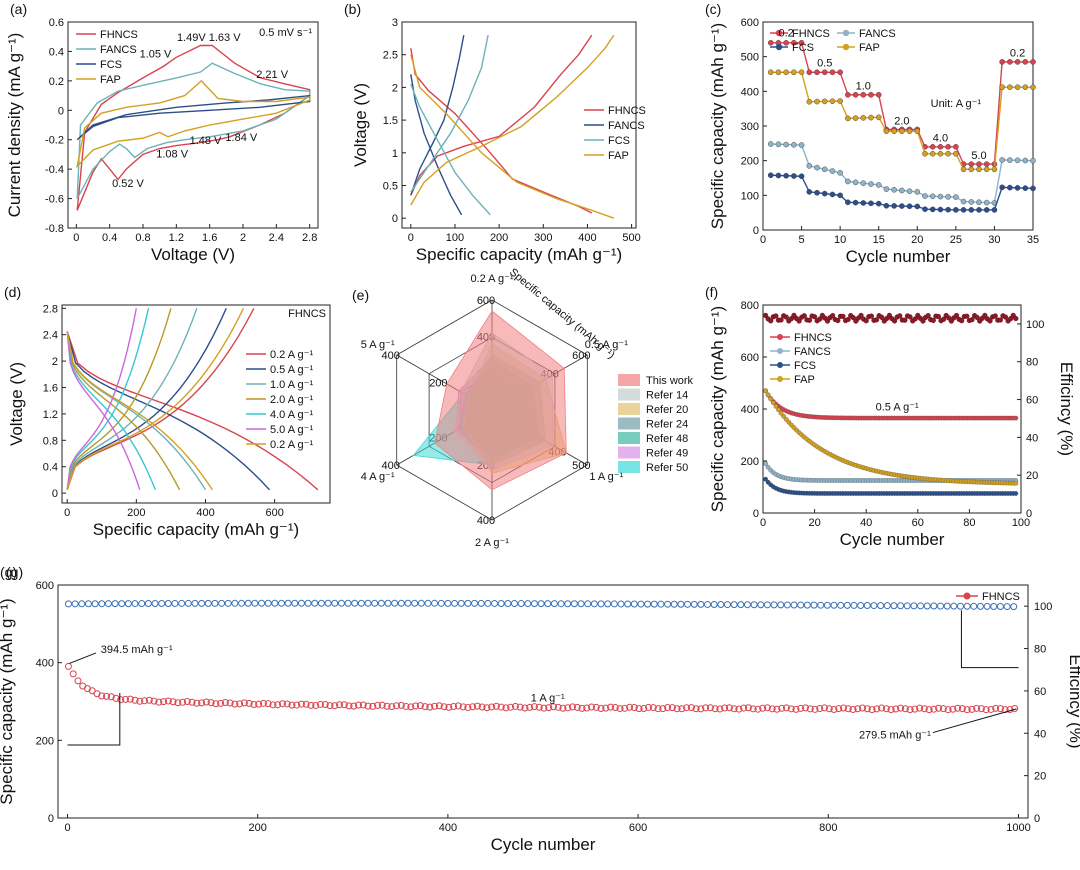 The image size is (1080, 870). I want to click on legend-label: FAP, so click(618, 156).